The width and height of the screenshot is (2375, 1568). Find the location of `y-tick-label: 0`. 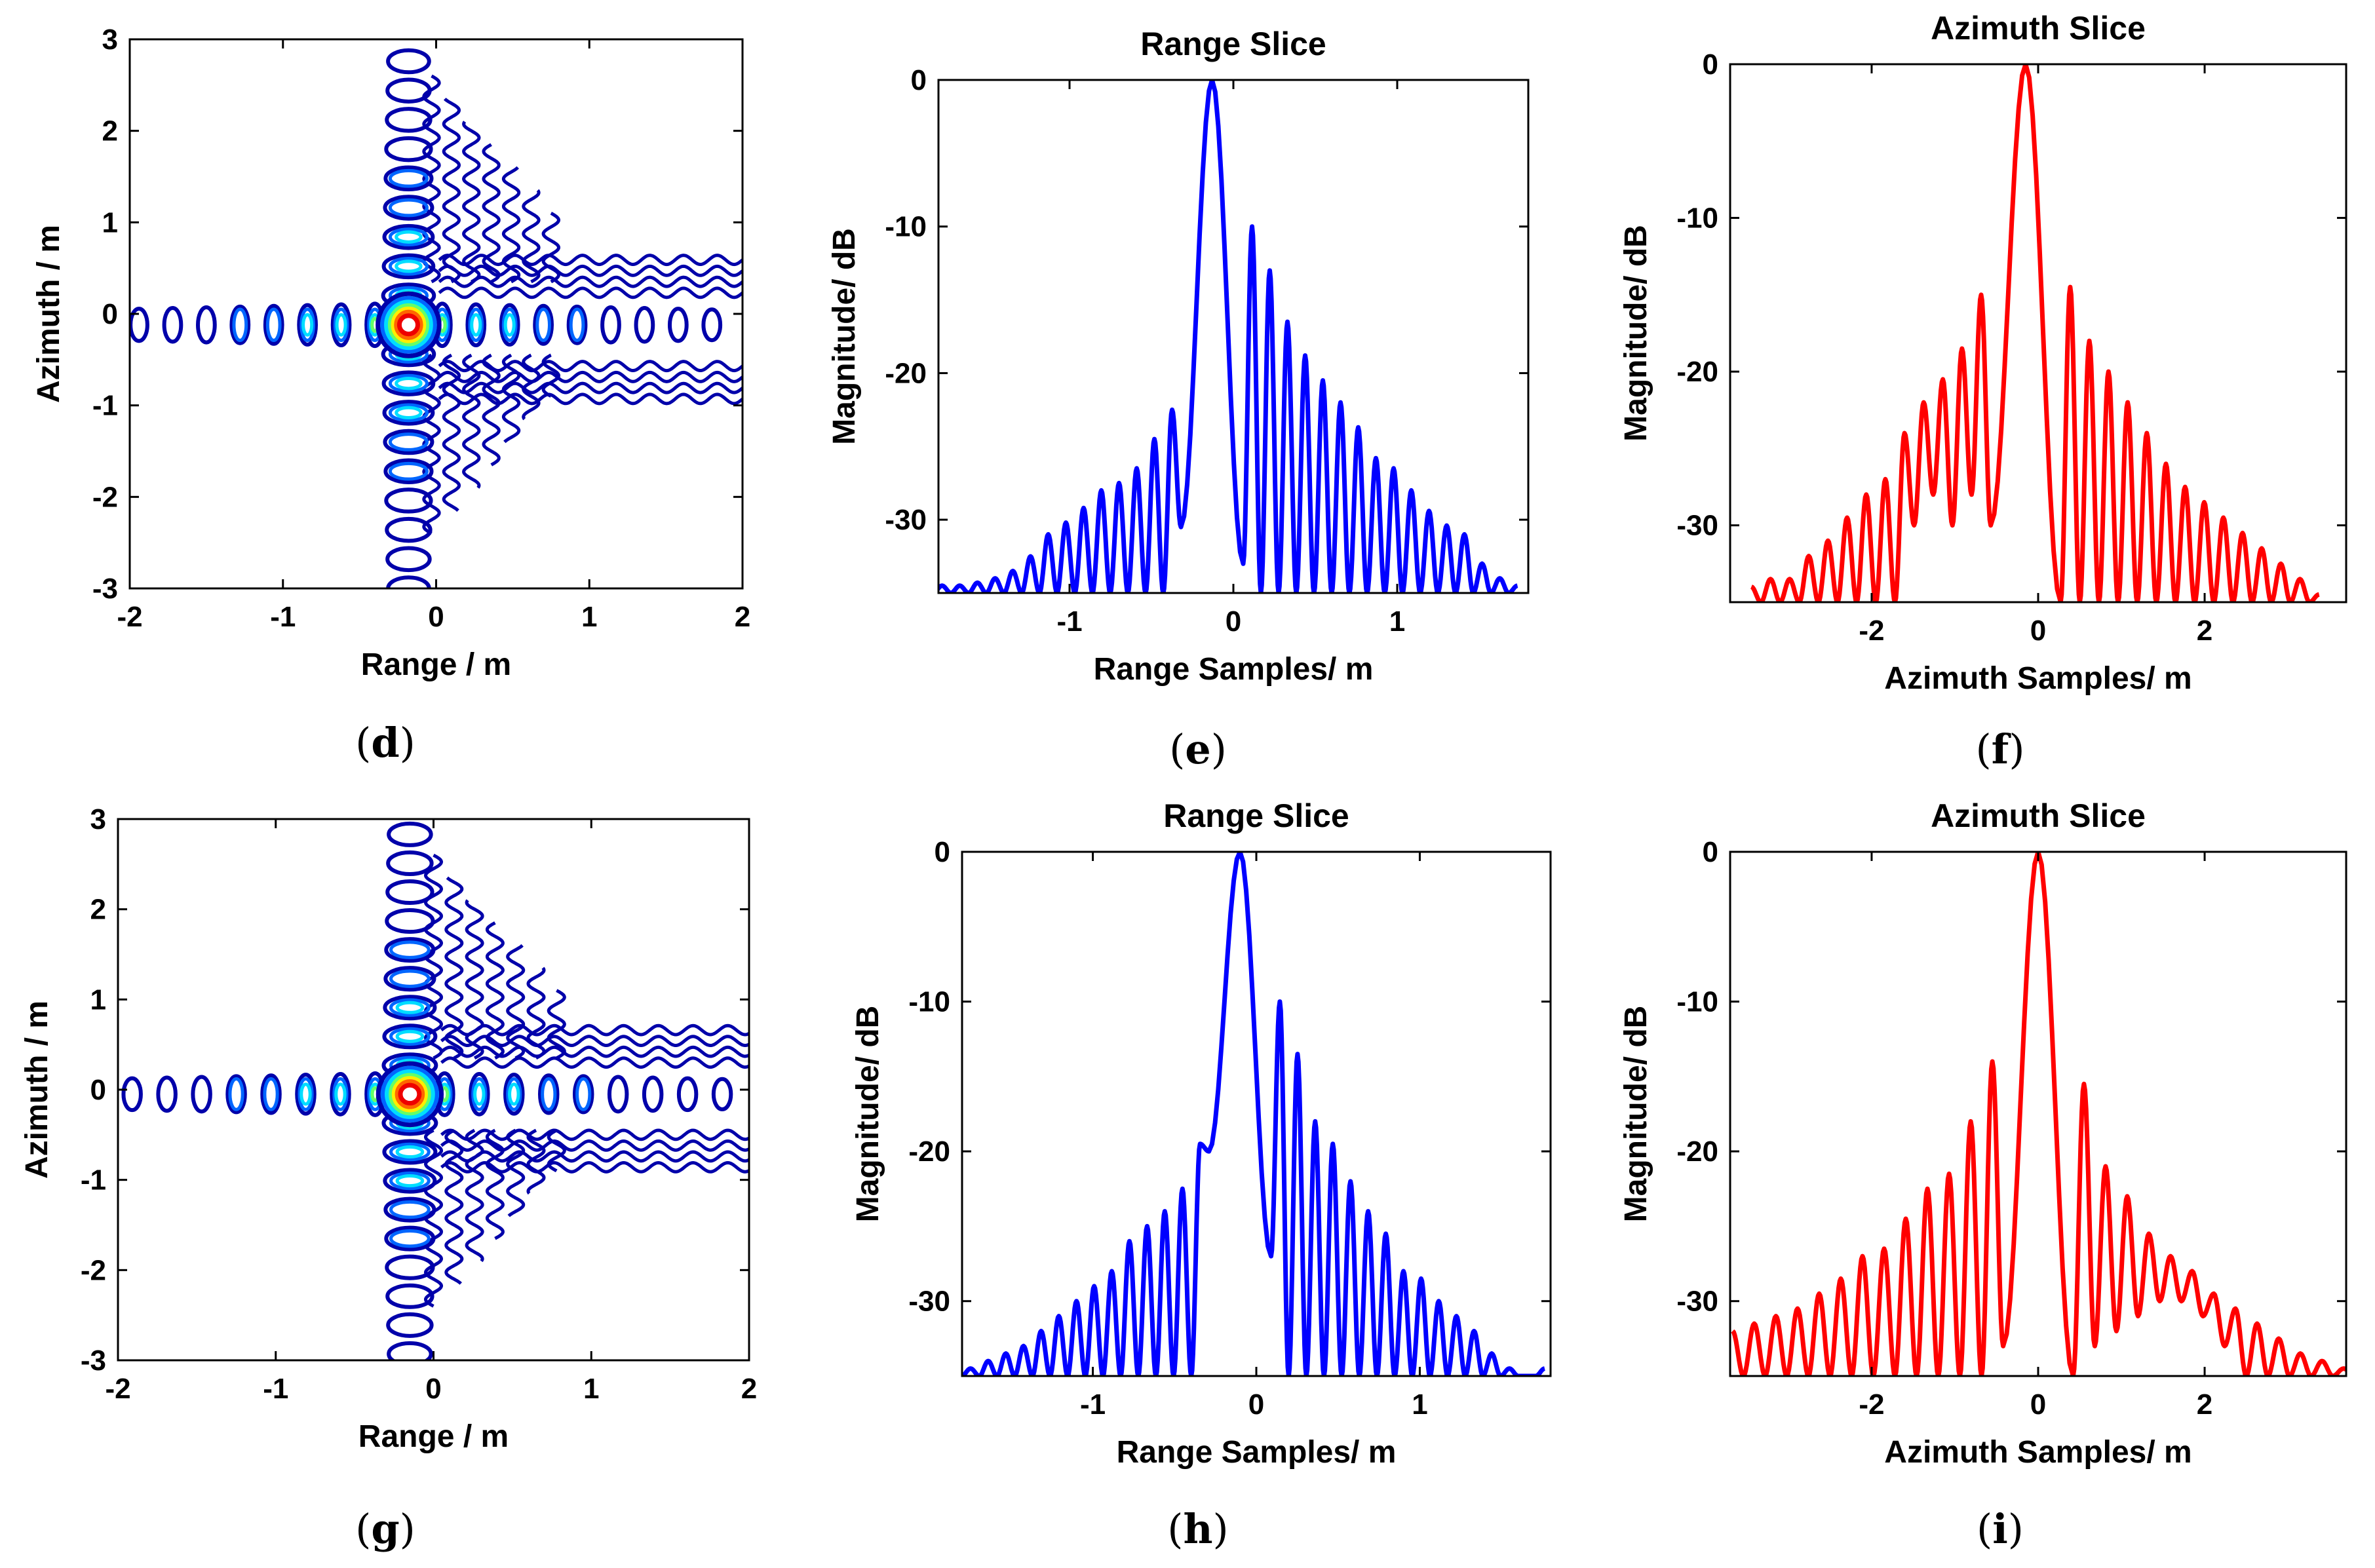

y-tick-label: 0 is located at coordinates (98, 1090).